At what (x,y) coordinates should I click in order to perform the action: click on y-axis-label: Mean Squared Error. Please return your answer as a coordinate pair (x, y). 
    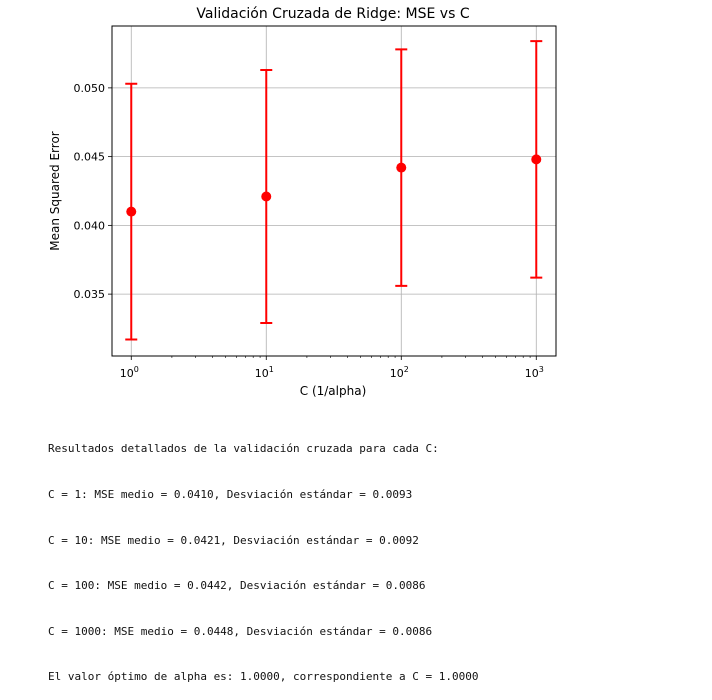
    Looking at the image, I should click on (55, 191).